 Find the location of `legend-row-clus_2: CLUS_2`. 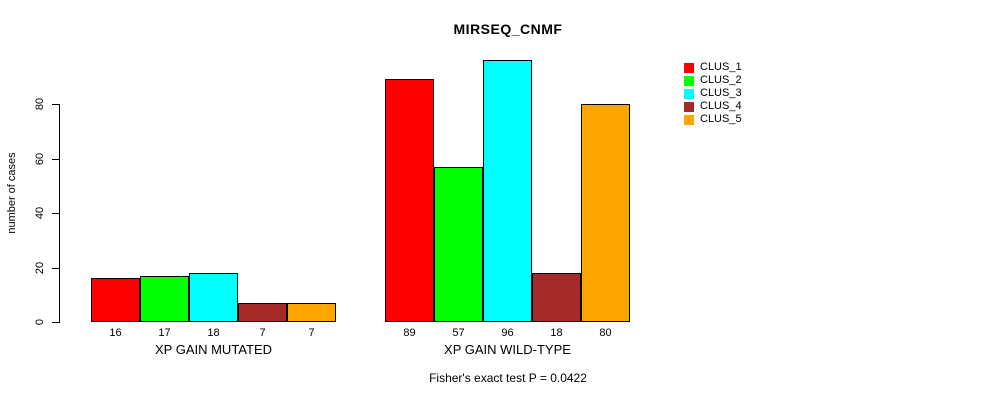

legend-row-clus_2: CLUS_2 is located at coordinates (713, 80).